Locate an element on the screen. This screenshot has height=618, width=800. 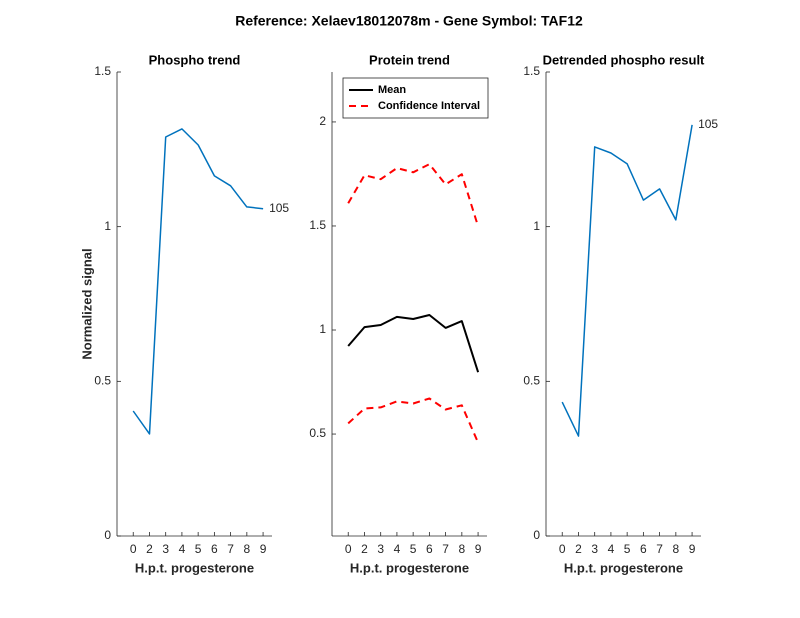
subplot-title: Phospho trend is located at coordinates (195, 59).